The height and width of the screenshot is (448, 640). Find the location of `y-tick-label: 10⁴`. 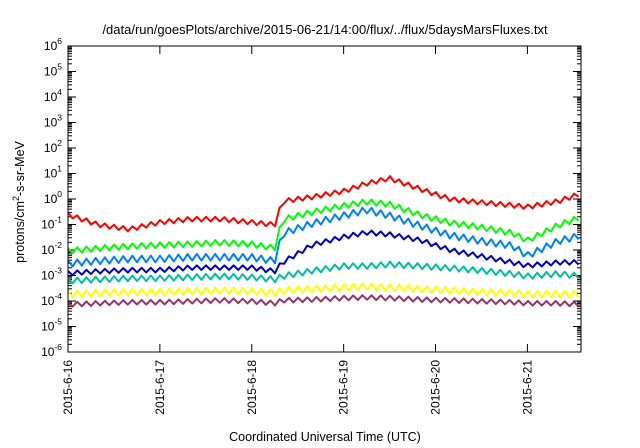

y-tick-label: 10⁴ is located at coordinates (53, 95).